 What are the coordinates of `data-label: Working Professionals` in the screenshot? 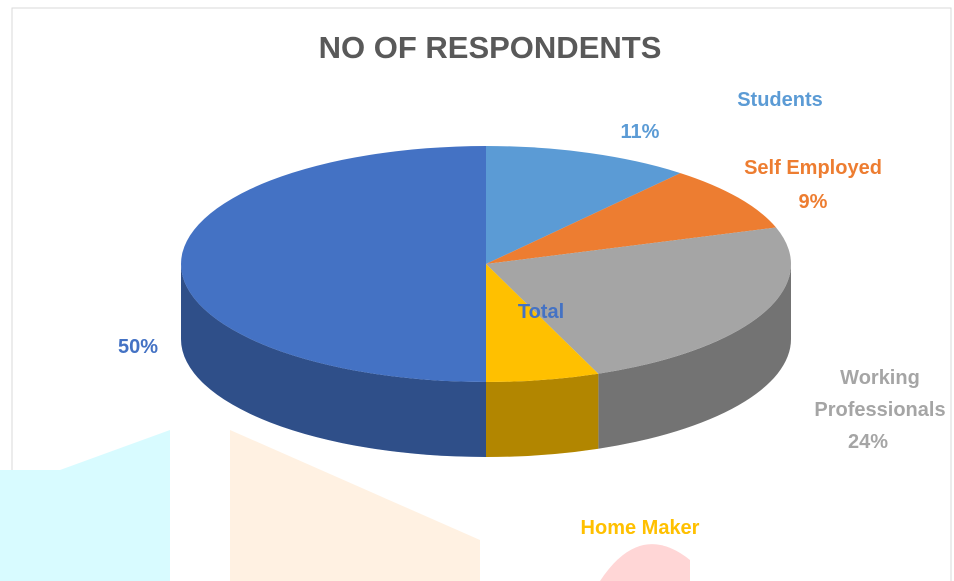 It's located at (880, 394).